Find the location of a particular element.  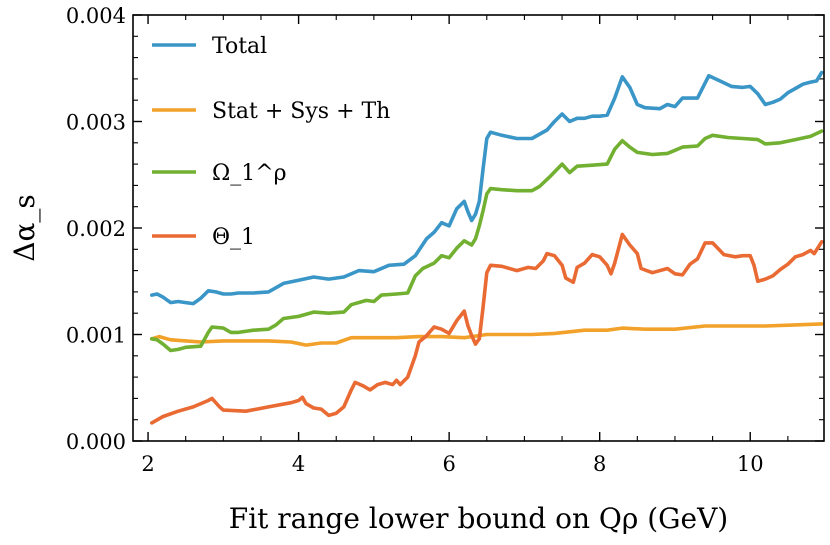

x-tick-label: 8 is located at coordinates (599, 464).